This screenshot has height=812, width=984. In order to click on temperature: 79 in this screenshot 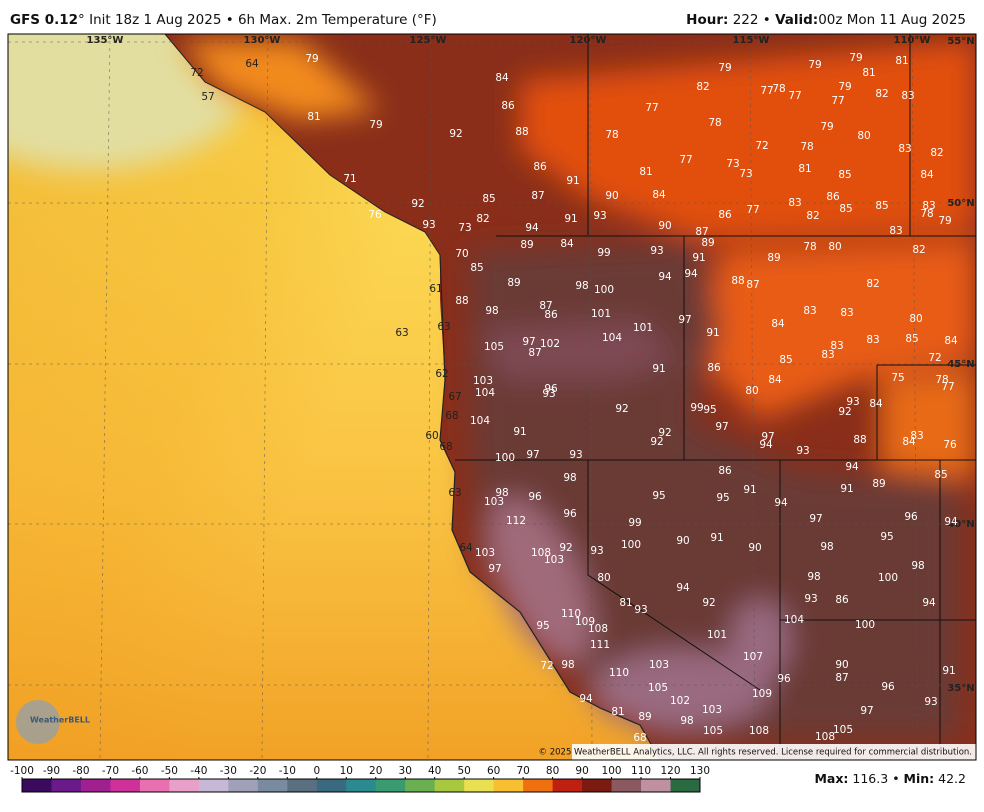, I will do `click(311, 59)`.